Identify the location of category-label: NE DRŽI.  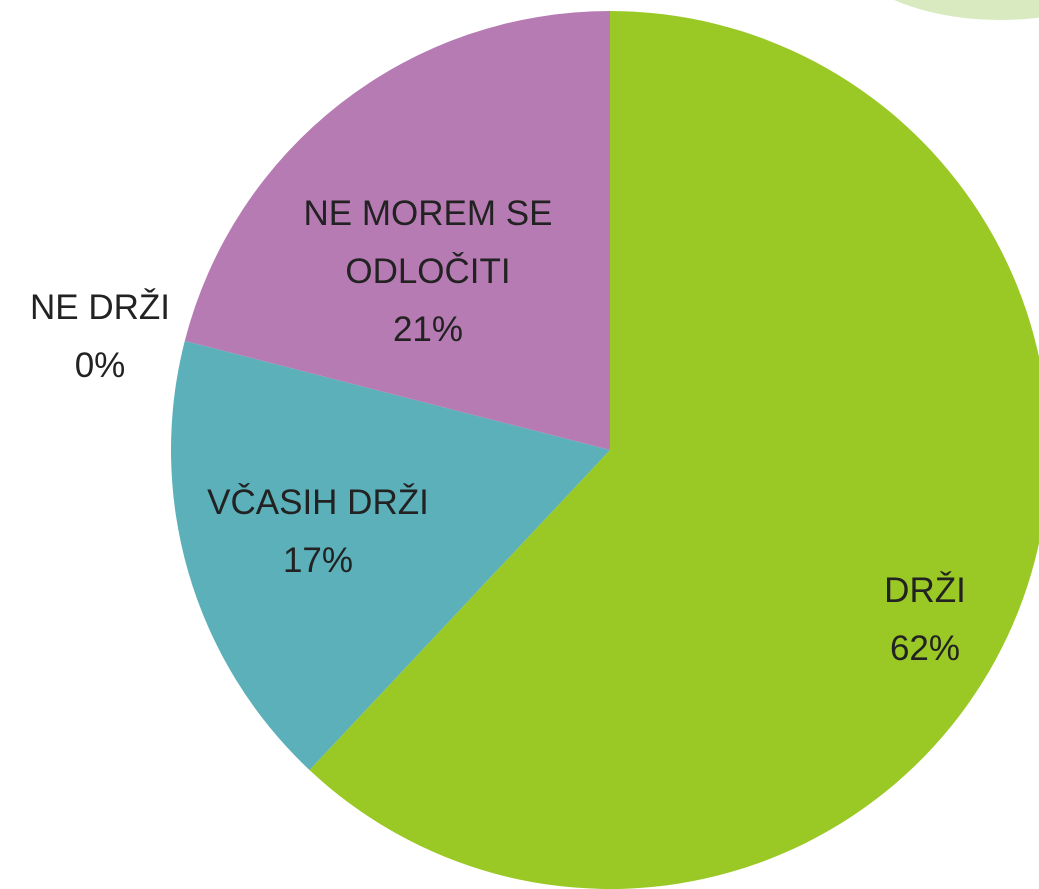
(100, 307).